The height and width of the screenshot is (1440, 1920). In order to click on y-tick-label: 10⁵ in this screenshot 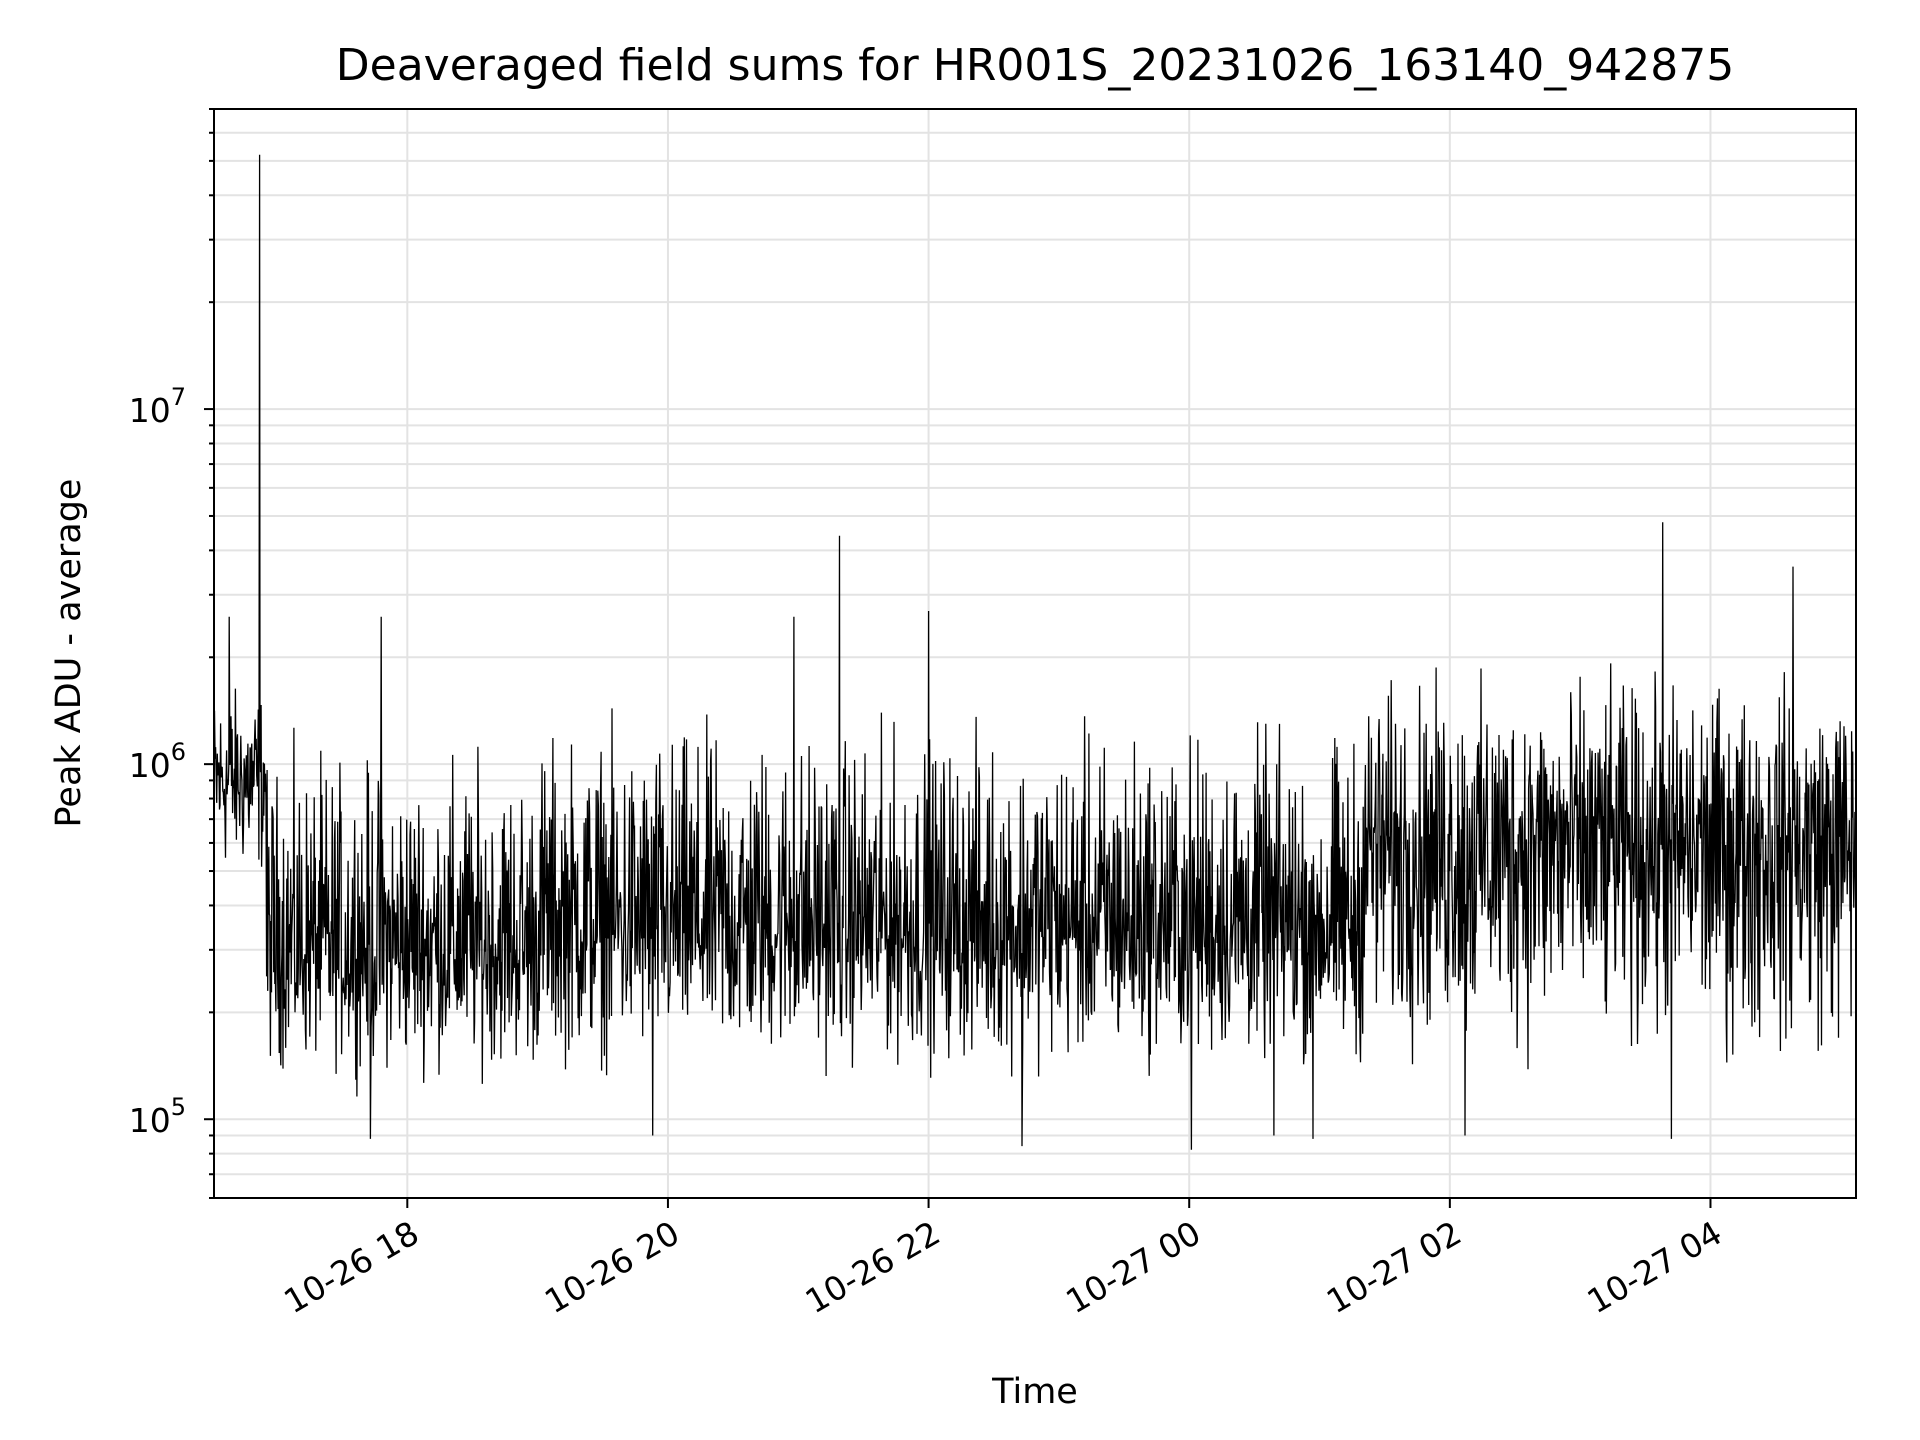, I will do `click(157, 1116)`.